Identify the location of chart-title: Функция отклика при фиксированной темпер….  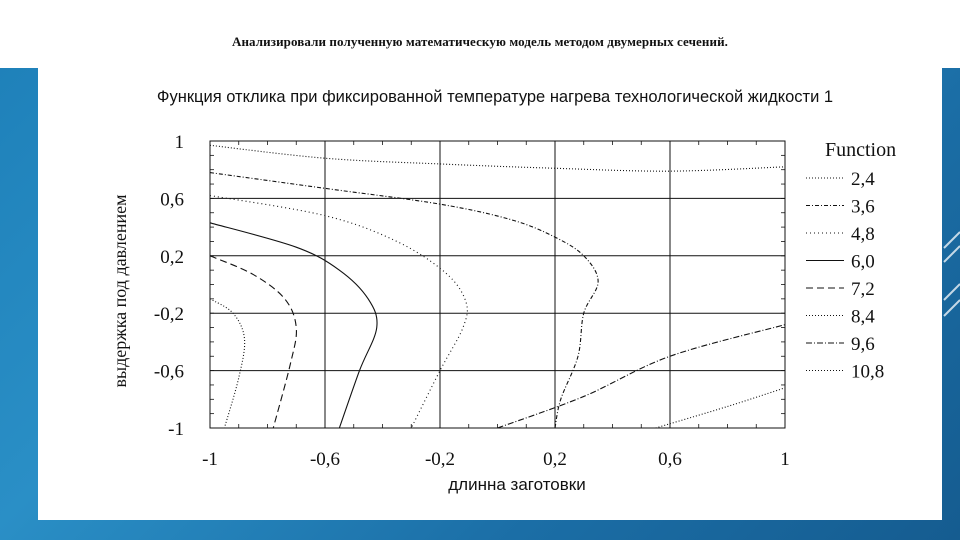
(495, 97).